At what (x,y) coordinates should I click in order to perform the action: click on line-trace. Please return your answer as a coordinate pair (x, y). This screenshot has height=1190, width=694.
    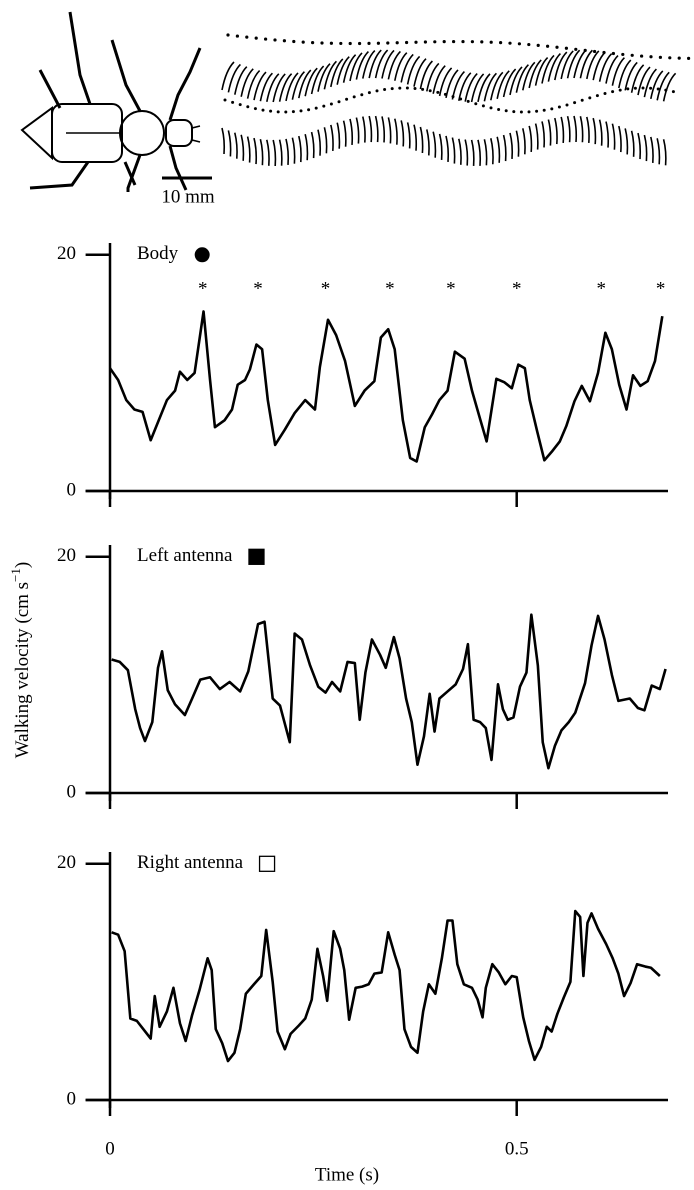
    Looking at the image, I should click on (386, 386).